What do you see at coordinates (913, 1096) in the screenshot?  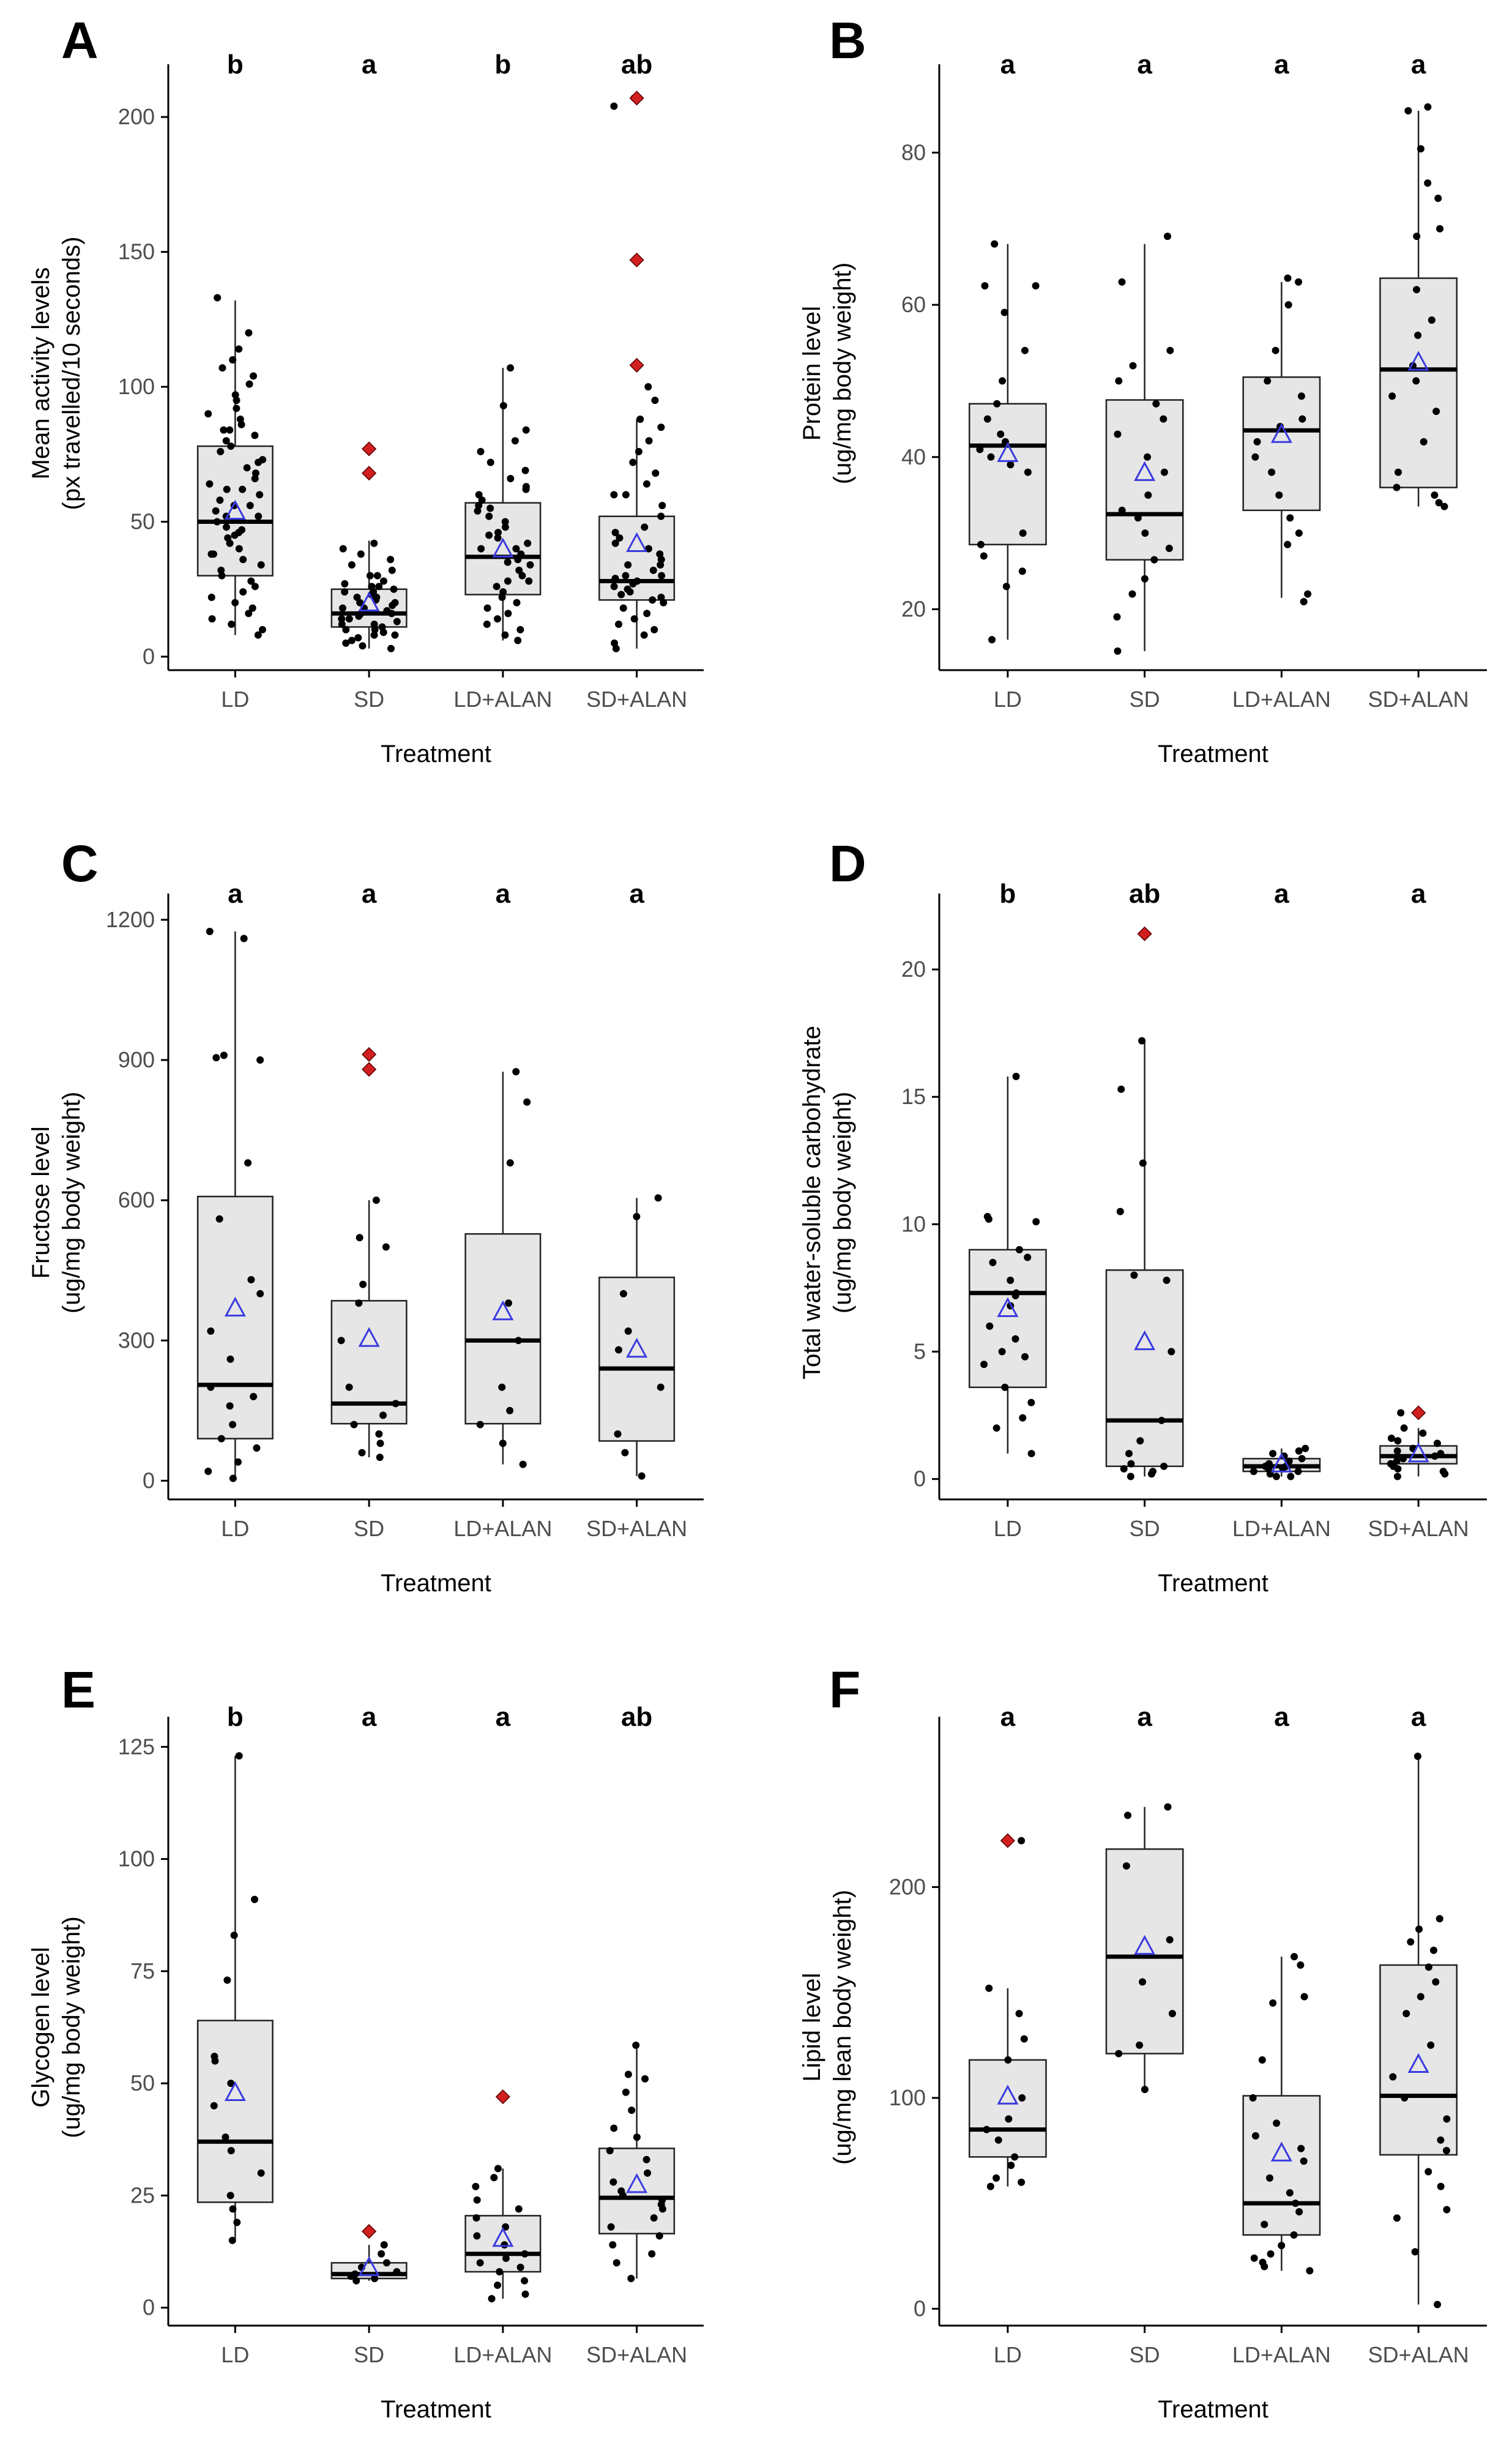 I see `y-tick-label: 15` at bounding box center [913, 1096].